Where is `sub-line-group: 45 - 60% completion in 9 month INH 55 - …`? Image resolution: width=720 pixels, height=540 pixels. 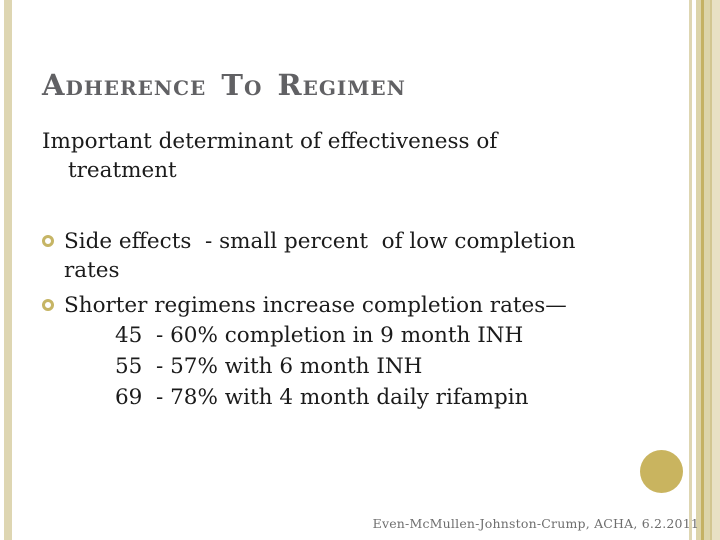 sub-line-group: 45 - 60% completion in 9 month INH 55 - … is located at coordinates (321, 366).